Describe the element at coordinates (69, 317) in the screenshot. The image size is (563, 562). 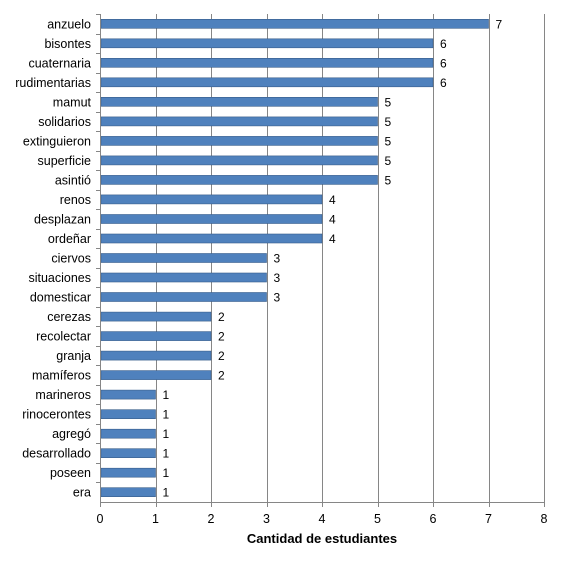
I see `category-label: cerezas` at that location.